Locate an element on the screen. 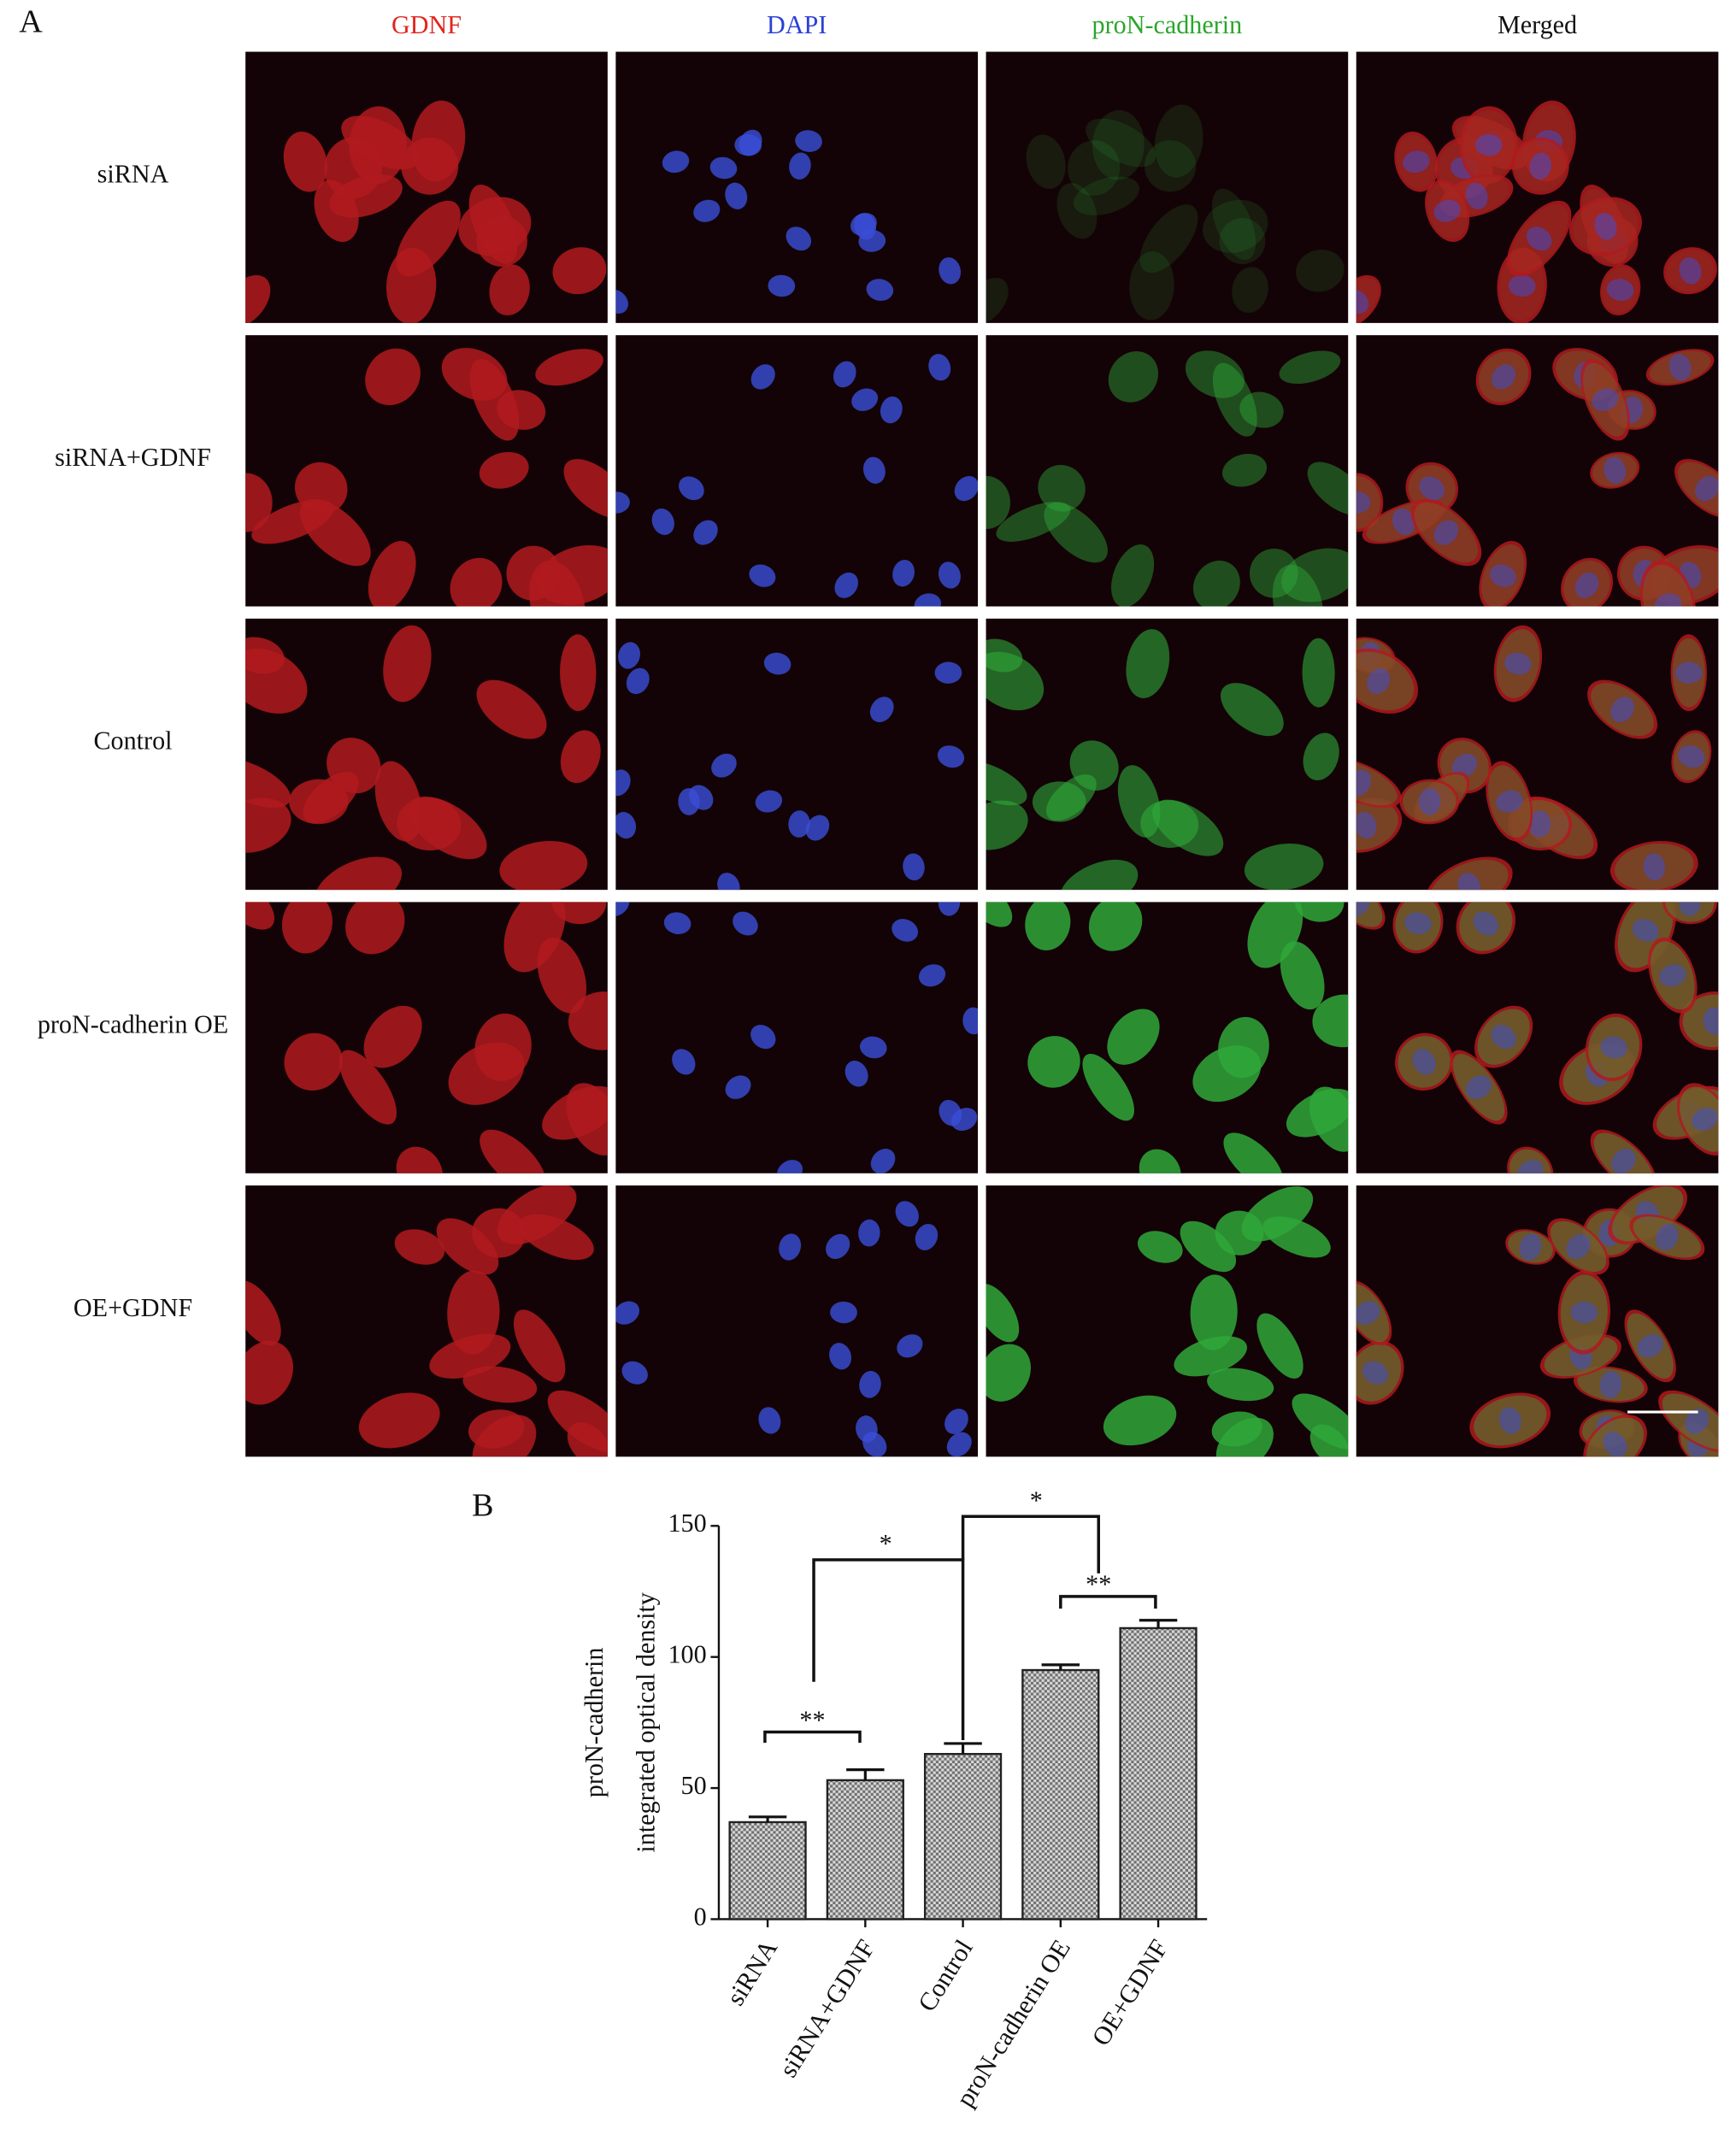 The image size is (1736, 2135). row-label: Control is located at coordinates (132, 741).